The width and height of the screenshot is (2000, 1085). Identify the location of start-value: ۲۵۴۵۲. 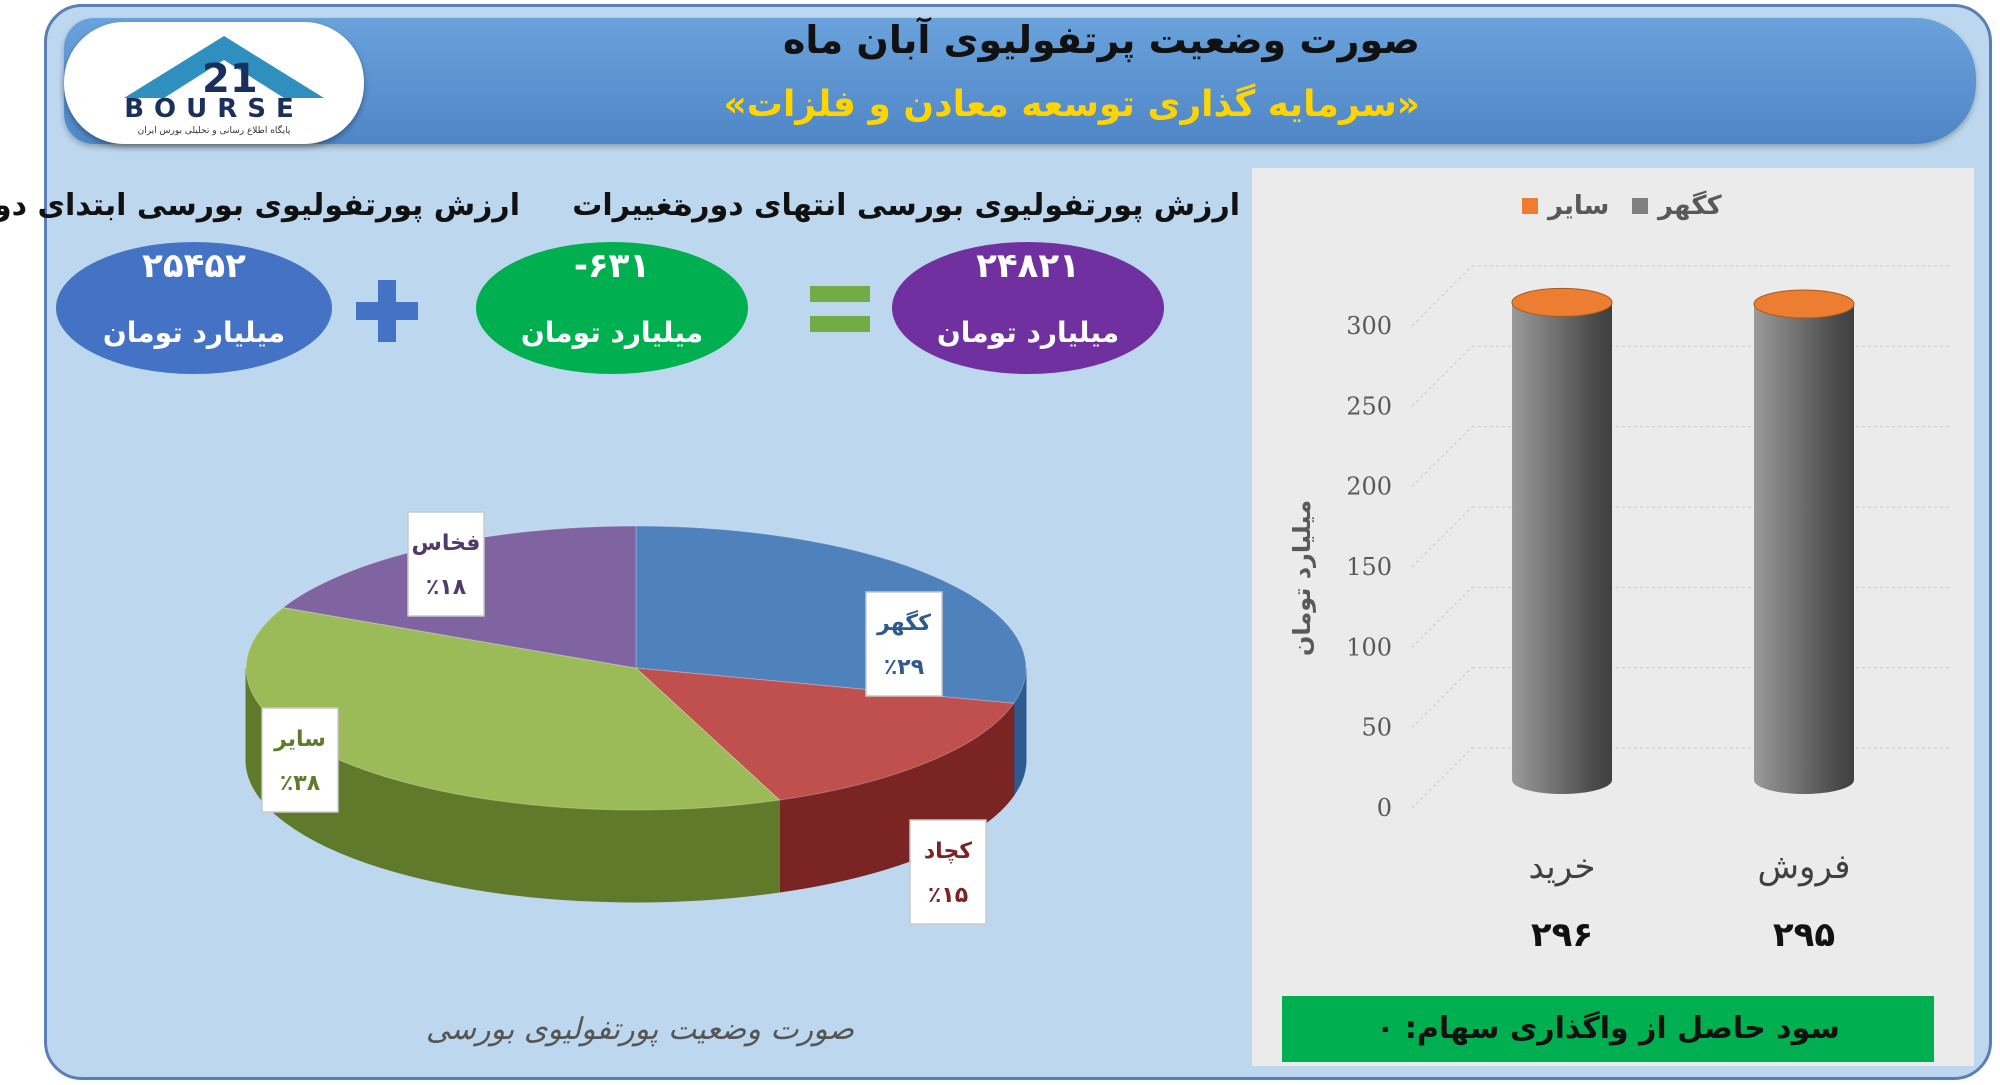
(194, 266).